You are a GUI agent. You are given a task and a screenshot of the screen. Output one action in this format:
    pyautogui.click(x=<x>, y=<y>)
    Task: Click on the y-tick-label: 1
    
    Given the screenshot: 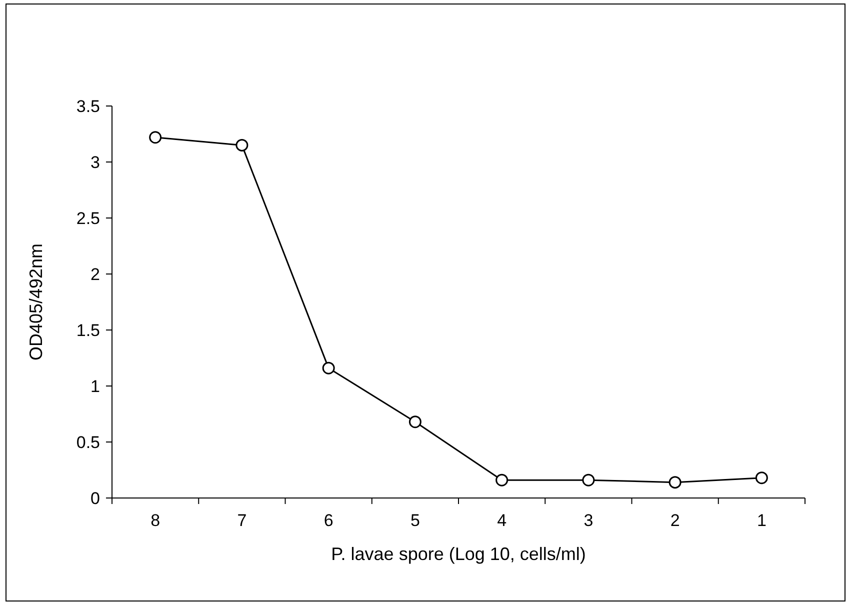 What is the action you would take?
    pyautogui.click(x=95, y=386)
    